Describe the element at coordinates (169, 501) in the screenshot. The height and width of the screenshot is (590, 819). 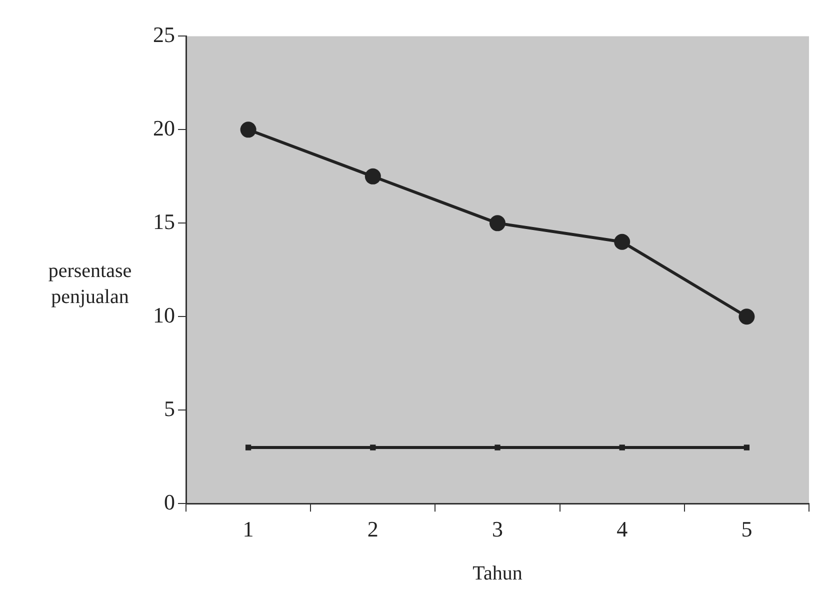
I see `y-tick-label: 0` at that location.